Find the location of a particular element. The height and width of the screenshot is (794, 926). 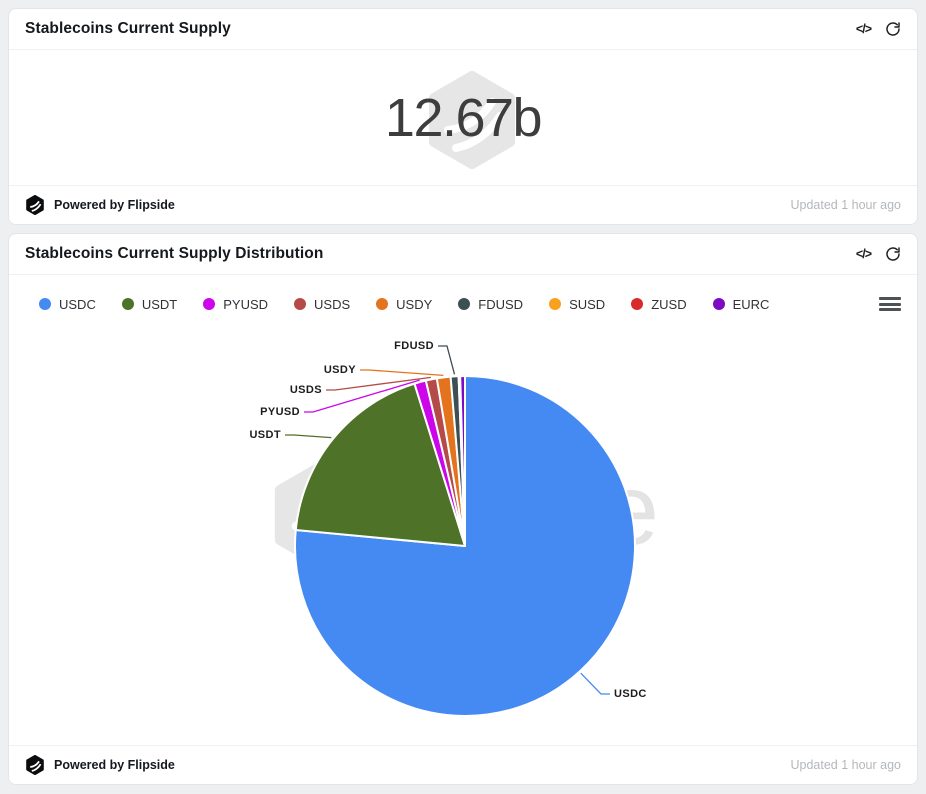

usds-color-dot is located at coordinates (300, 304).